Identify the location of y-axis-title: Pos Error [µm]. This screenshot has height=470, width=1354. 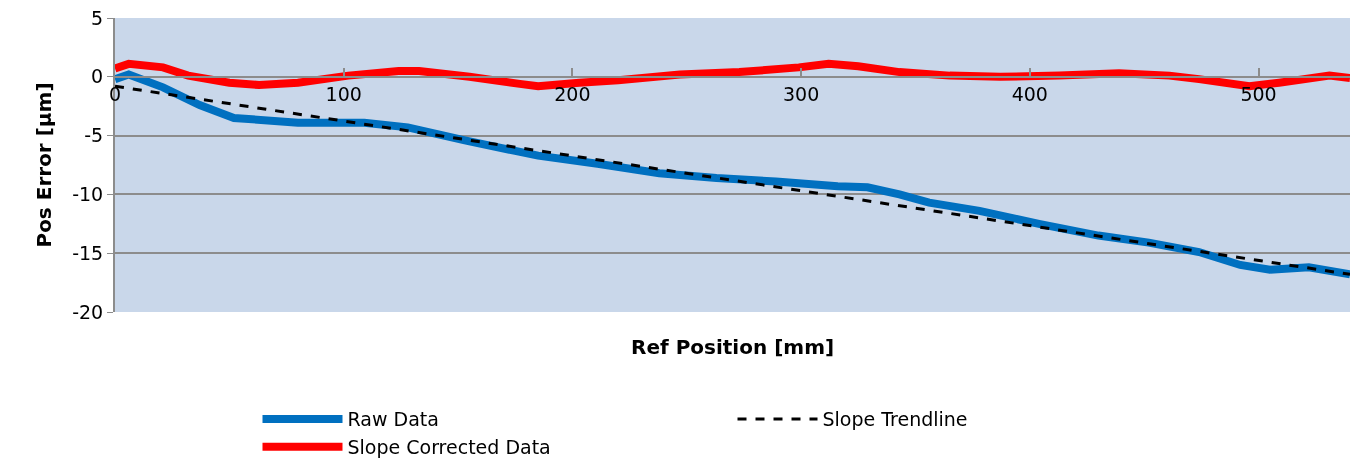
(44, 165).